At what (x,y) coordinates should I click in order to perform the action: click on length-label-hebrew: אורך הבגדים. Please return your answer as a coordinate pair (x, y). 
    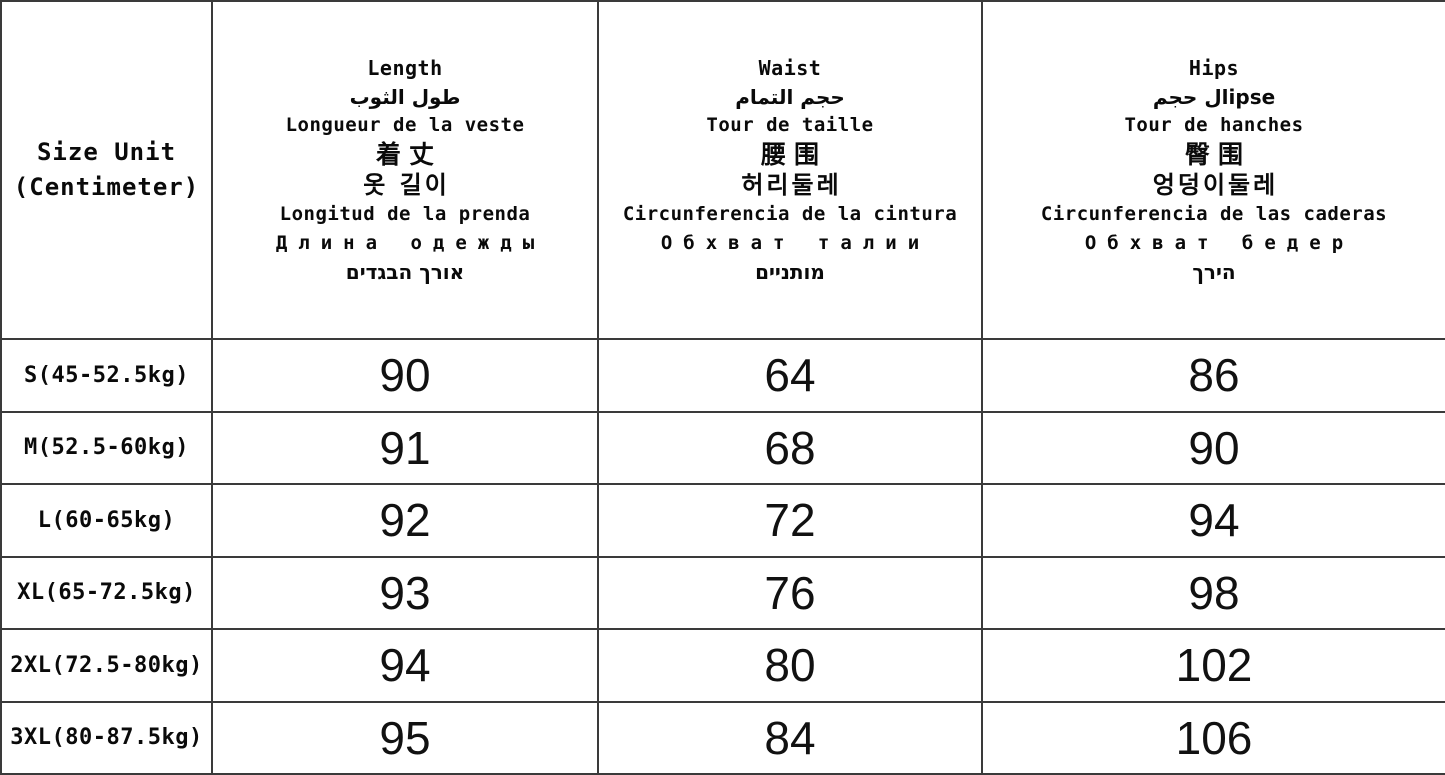
    Looking at the image, I should click on (405, 271).